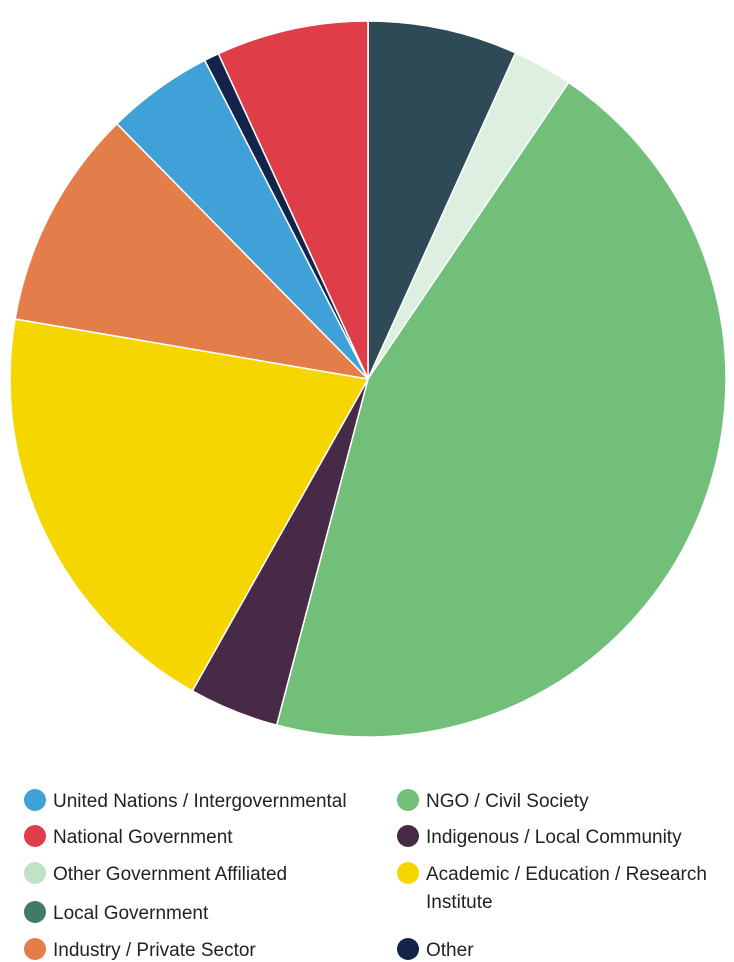 The image size is (734, 962). I want to click on pie-slice-local-government, so click(442, 200).